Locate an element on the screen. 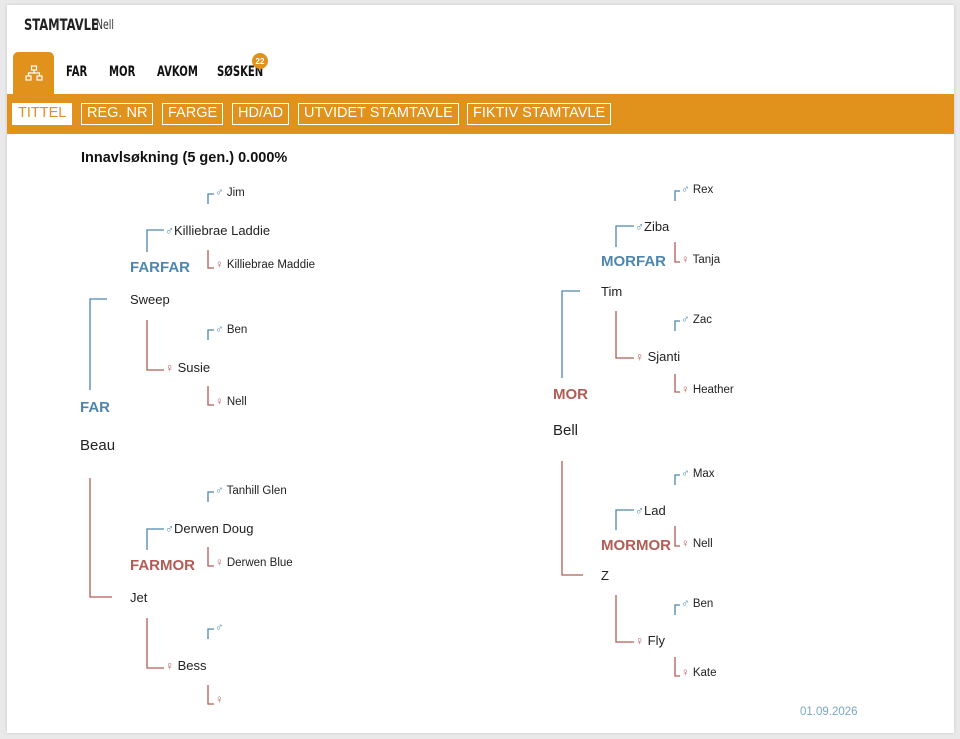 The image size is (960, 739). list-item: ♂ Rex is located at coordinates (697, 190).